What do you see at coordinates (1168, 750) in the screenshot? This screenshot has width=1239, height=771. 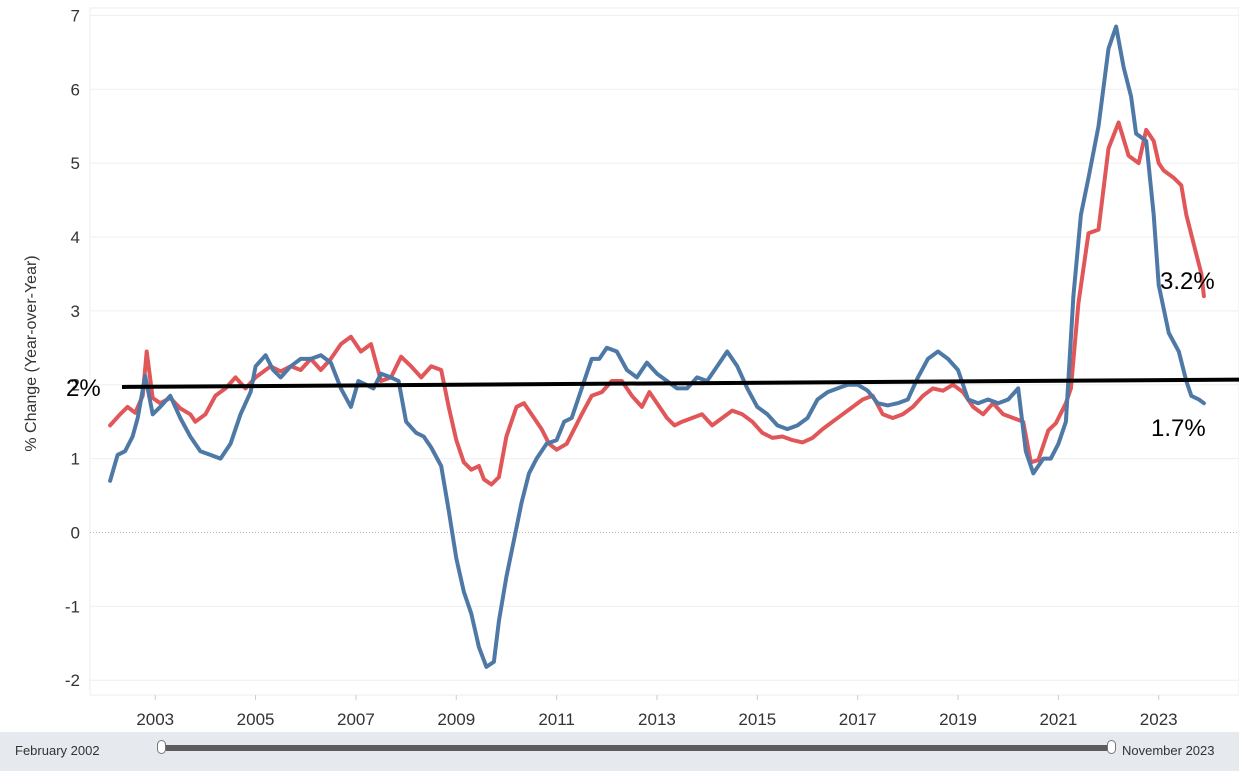 I see `slider-end-label: November 2023` at bounding box center [1168, 750].